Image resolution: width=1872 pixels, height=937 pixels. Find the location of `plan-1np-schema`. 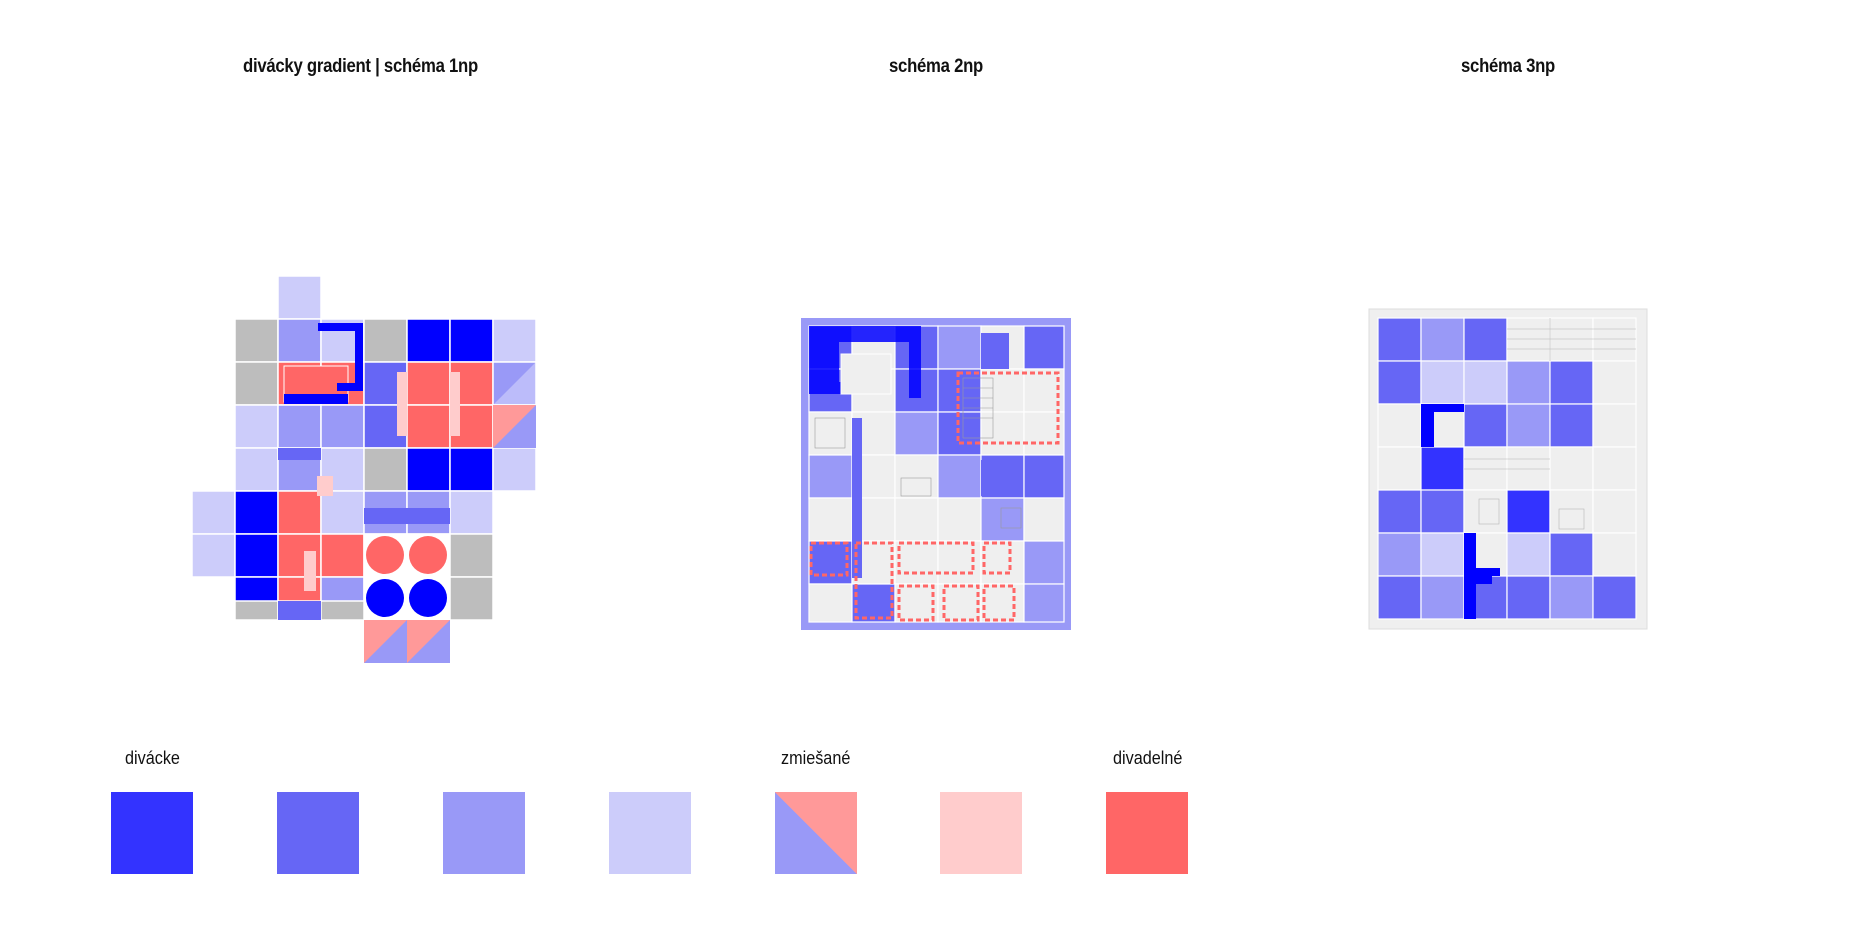

plan-1np-schema is located at coordinates (364, 470).